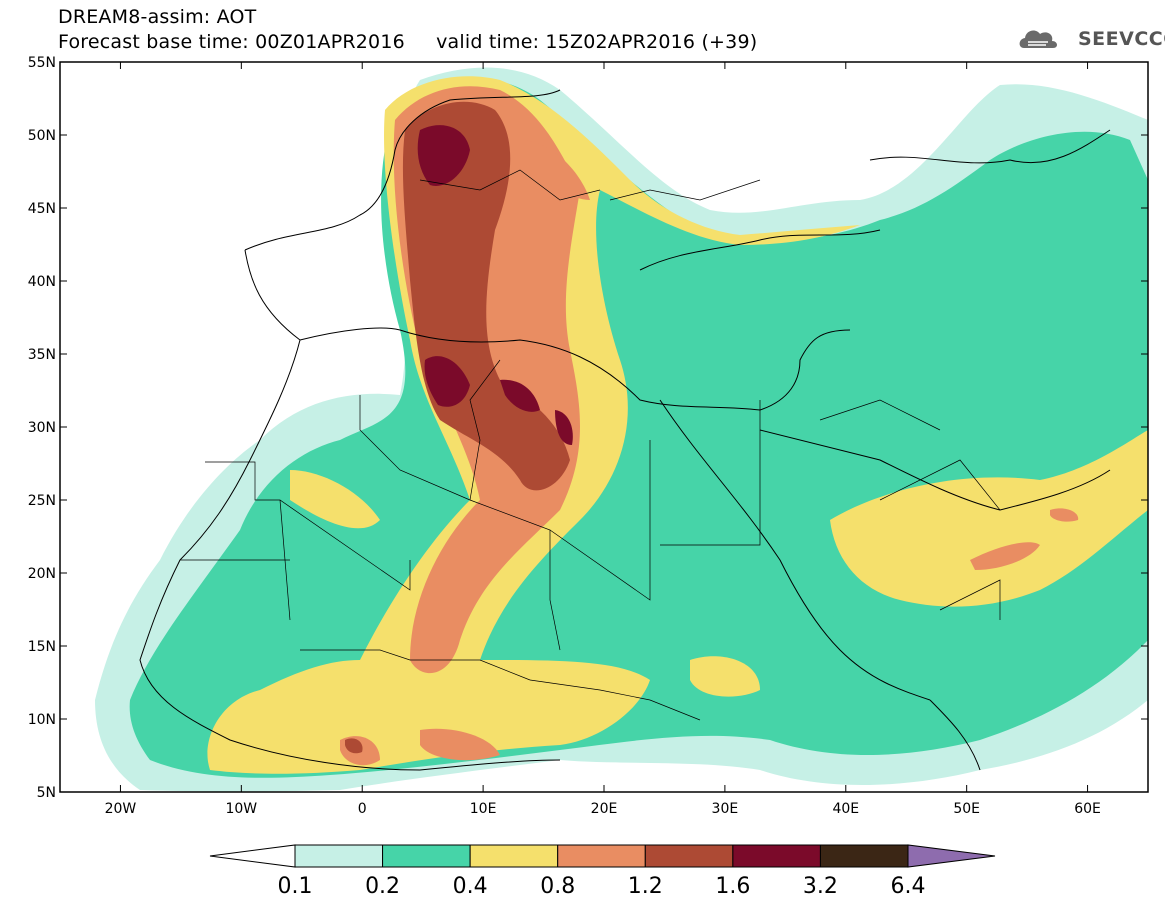  I want to click on lat-tick-label: 40N, so click(42, 282).